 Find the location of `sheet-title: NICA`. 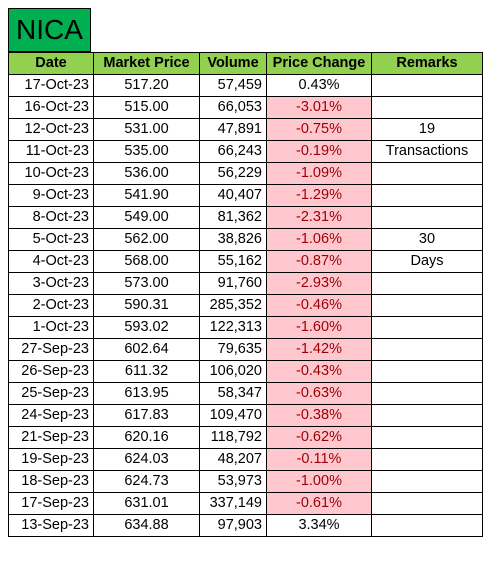

sheet-title: NICA is located at coordinates (49, 30).